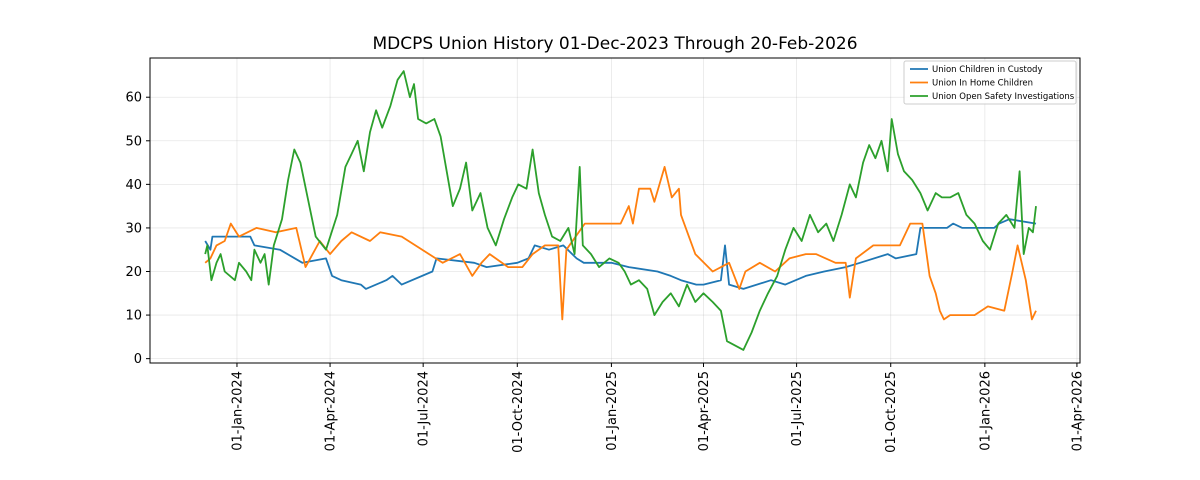 The width and height of the screenshot is (1200, 480). What do you see at coordinates (133, 228) in the screenshot?
I see `y-tick-label: 30` at bounding box center [133, 228].